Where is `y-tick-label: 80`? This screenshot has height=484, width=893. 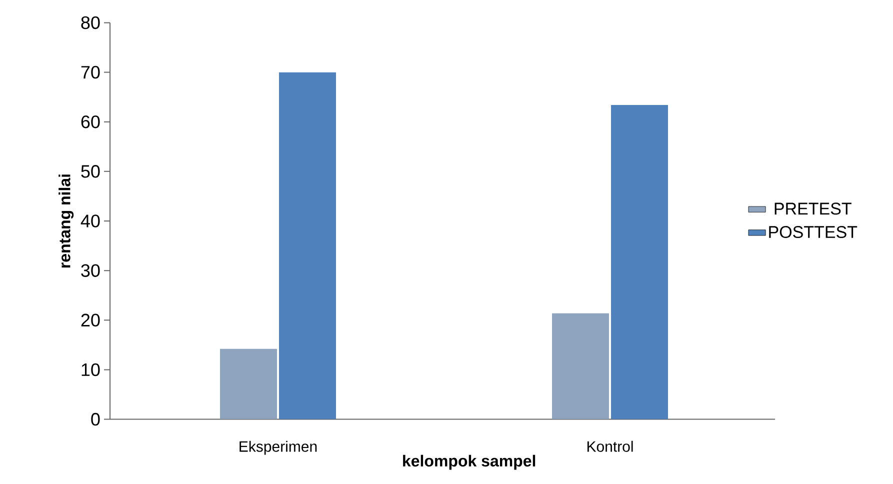 y-tick-label: 80 is located at coordinates (90, 23).